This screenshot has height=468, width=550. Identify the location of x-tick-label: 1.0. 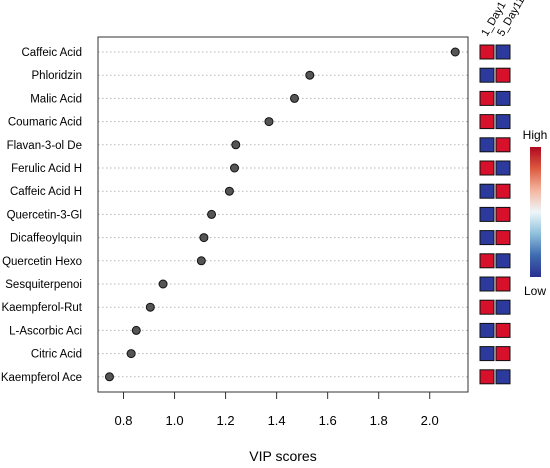
(175, 420).